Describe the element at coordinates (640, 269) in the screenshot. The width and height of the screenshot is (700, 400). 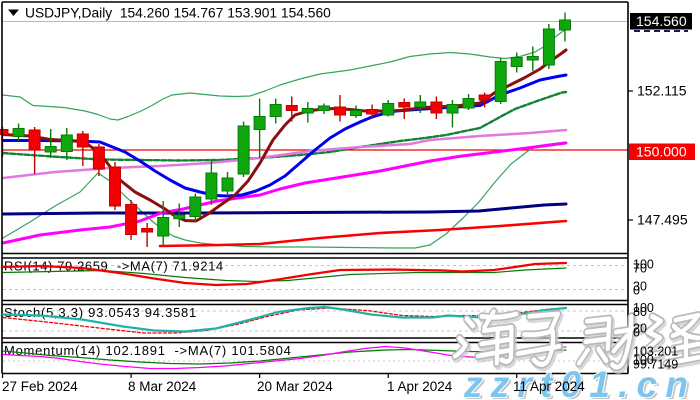
I see `svg-text: 70` at that location.